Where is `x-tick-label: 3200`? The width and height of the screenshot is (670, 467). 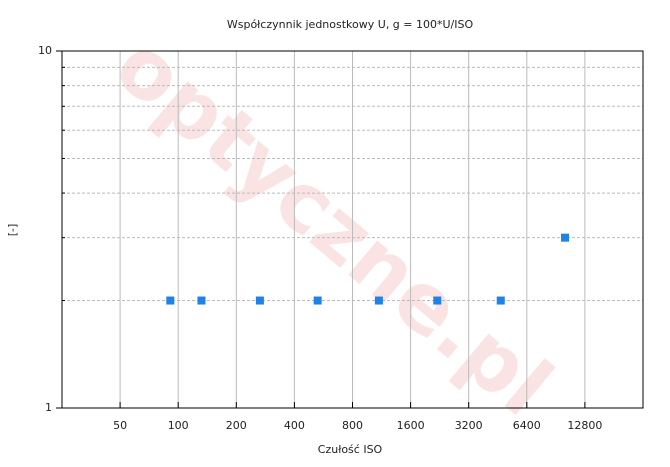 x-tick-label: 3200 is located at coordinates (469, 425).